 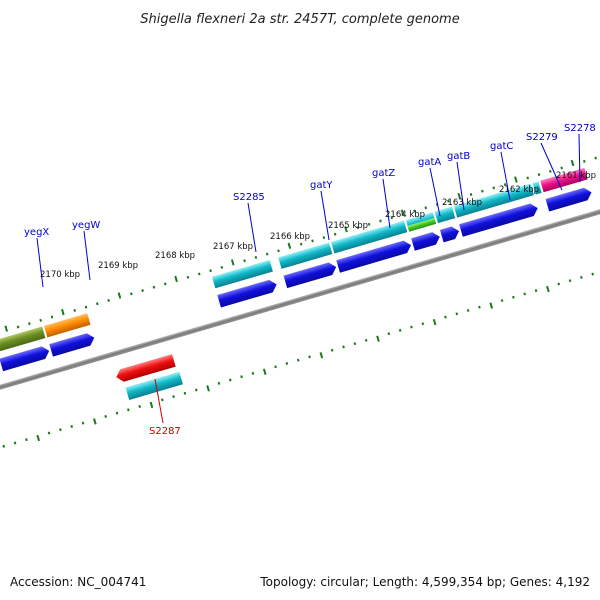 What do you see at coordinates (537, 188) in the screenshot?
I see `gene-block-S2279` at bounding box center [537, 188].